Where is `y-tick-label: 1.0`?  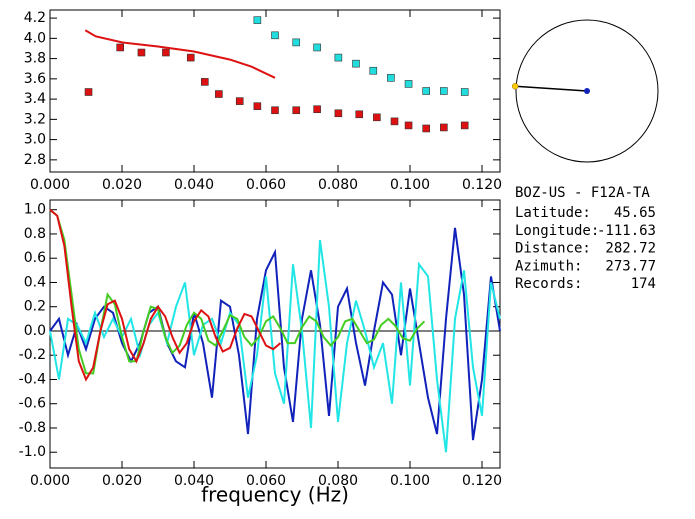
y-tick-label: 1.0 is located at coordinates (35, 210).